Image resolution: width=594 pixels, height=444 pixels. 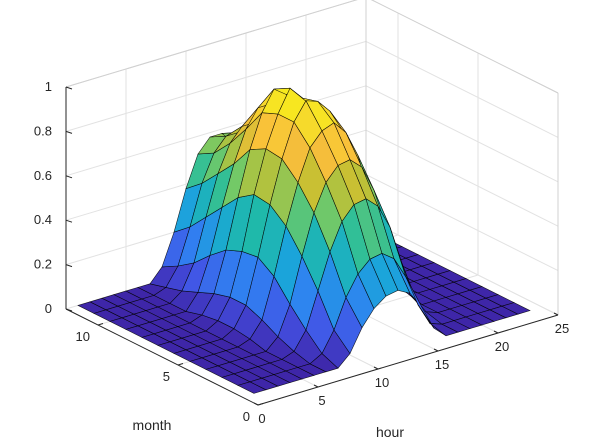 What do you see at coordinates (442, 364) in the screenshot?
I see `x-tick-label-3: 15` at bounding box center [442, 364].